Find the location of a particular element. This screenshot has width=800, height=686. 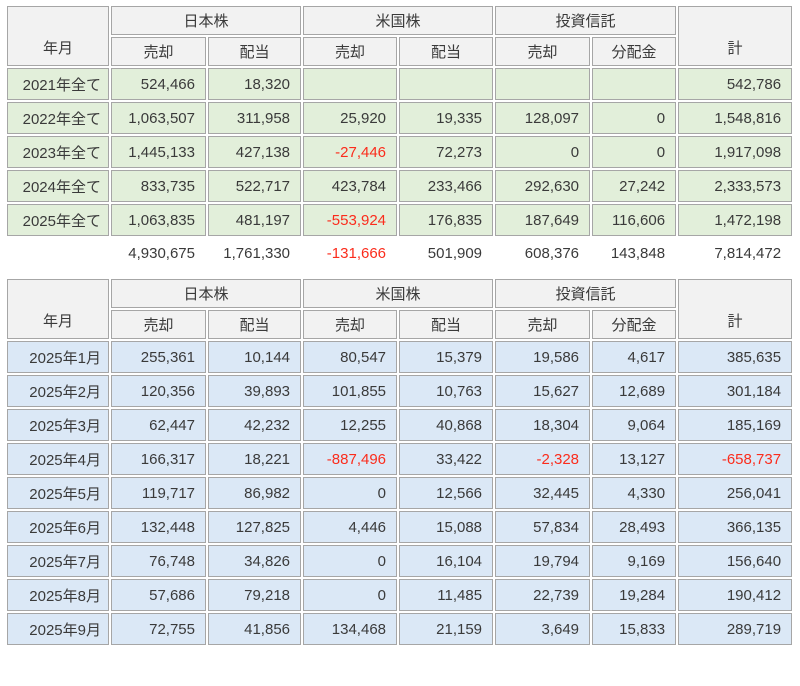

value-cell: 4,330 is located at coordinates (634, 493).